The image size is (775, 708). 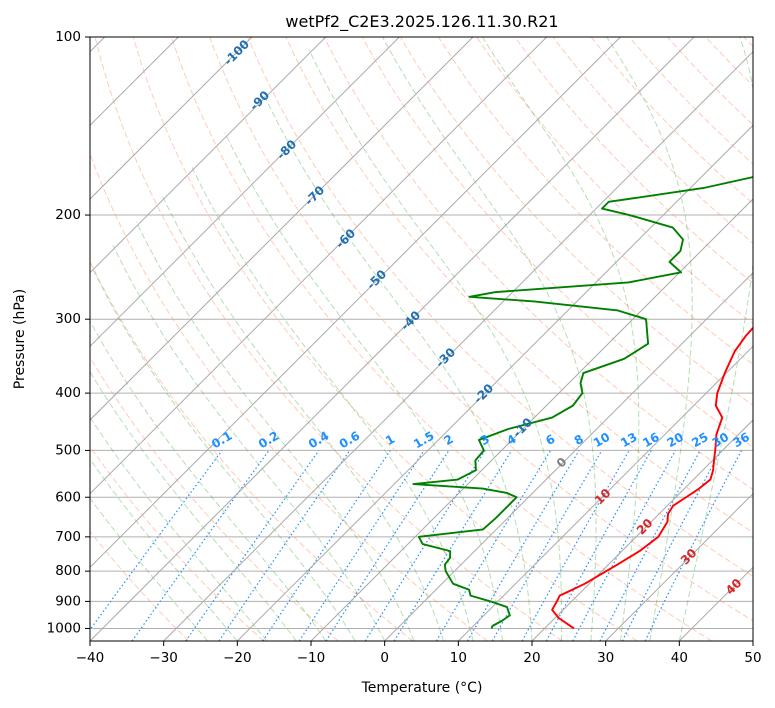 What do you see at coordinates (68, 601) in the screenshot?
I see `y-tick-label: 900` at bounding box center [68, 601].